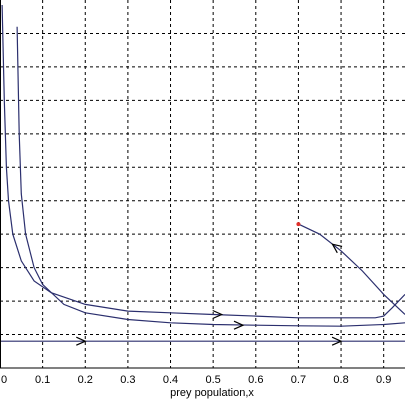  I want to click on x-axis-title: prey population,x, so click(212, 393).